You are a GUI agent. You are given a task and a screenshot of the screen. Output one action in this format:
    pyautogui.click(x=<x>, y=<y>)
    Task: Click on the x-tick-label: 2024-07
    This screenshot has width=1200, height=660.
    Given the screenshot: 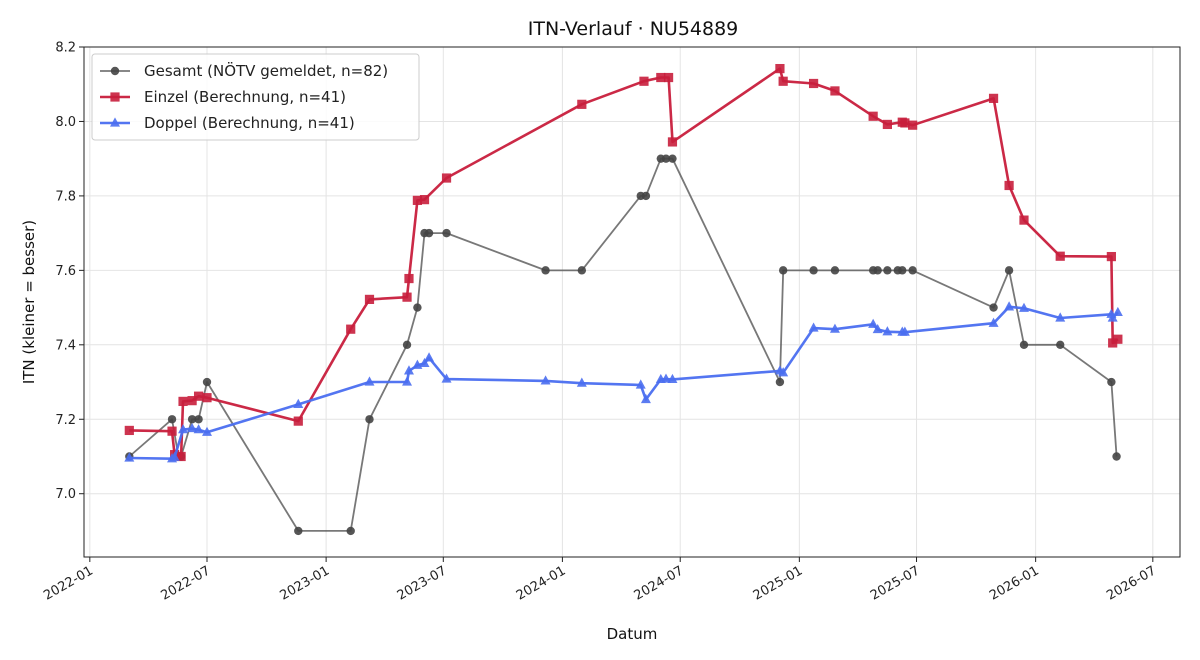 What is the action you would take?
    pyautogui.click(x=659, y=583)
    